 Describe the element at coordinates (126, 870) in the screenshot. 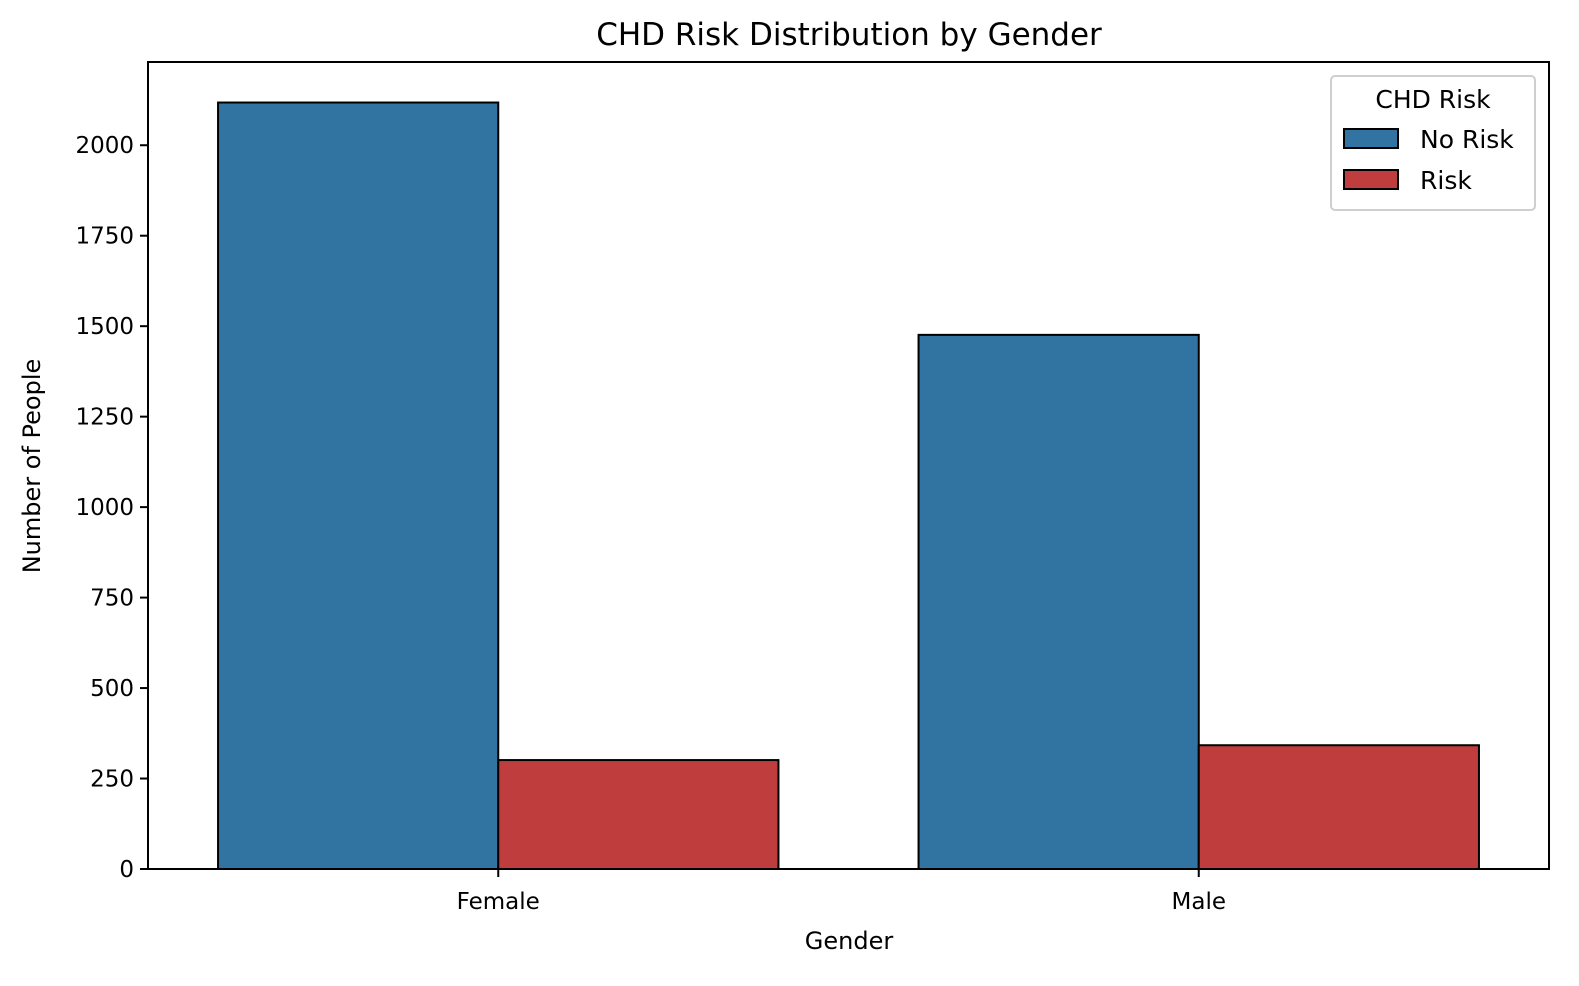

I see `y-tick-label: 0` at that location.